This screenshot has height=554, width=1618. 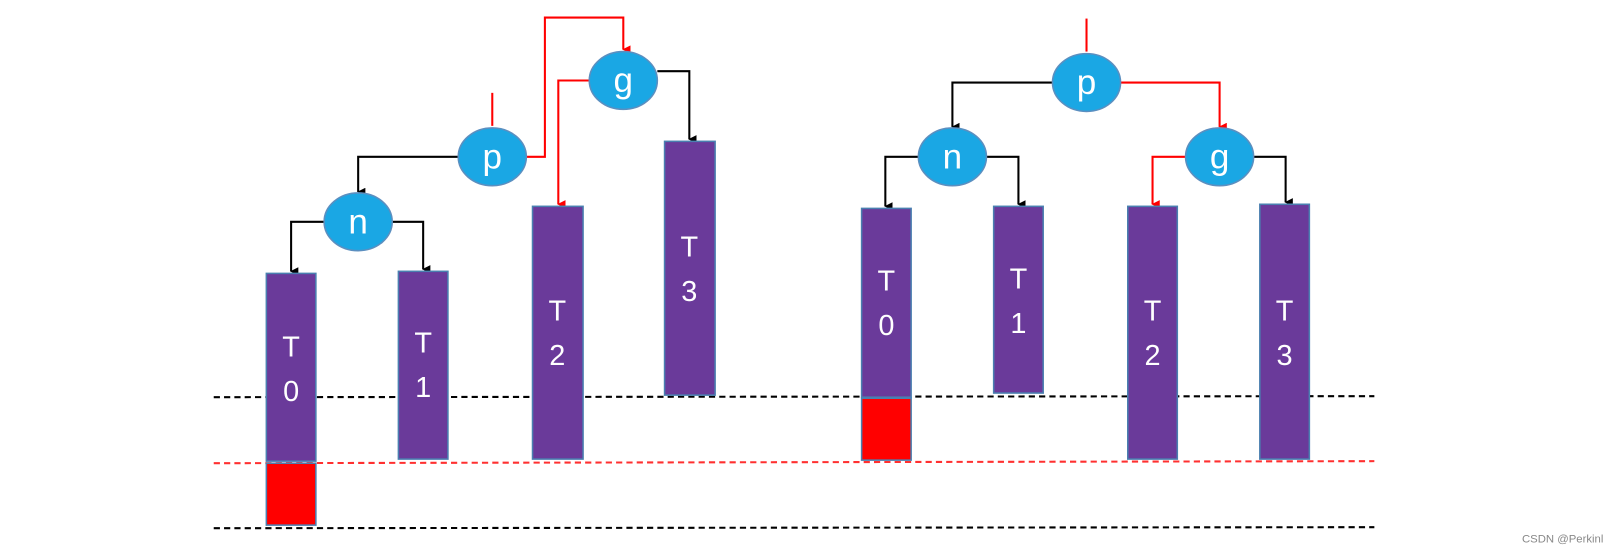 I want to click on watermark: CSDN @Perkinl, so click(x=1562, y=540).